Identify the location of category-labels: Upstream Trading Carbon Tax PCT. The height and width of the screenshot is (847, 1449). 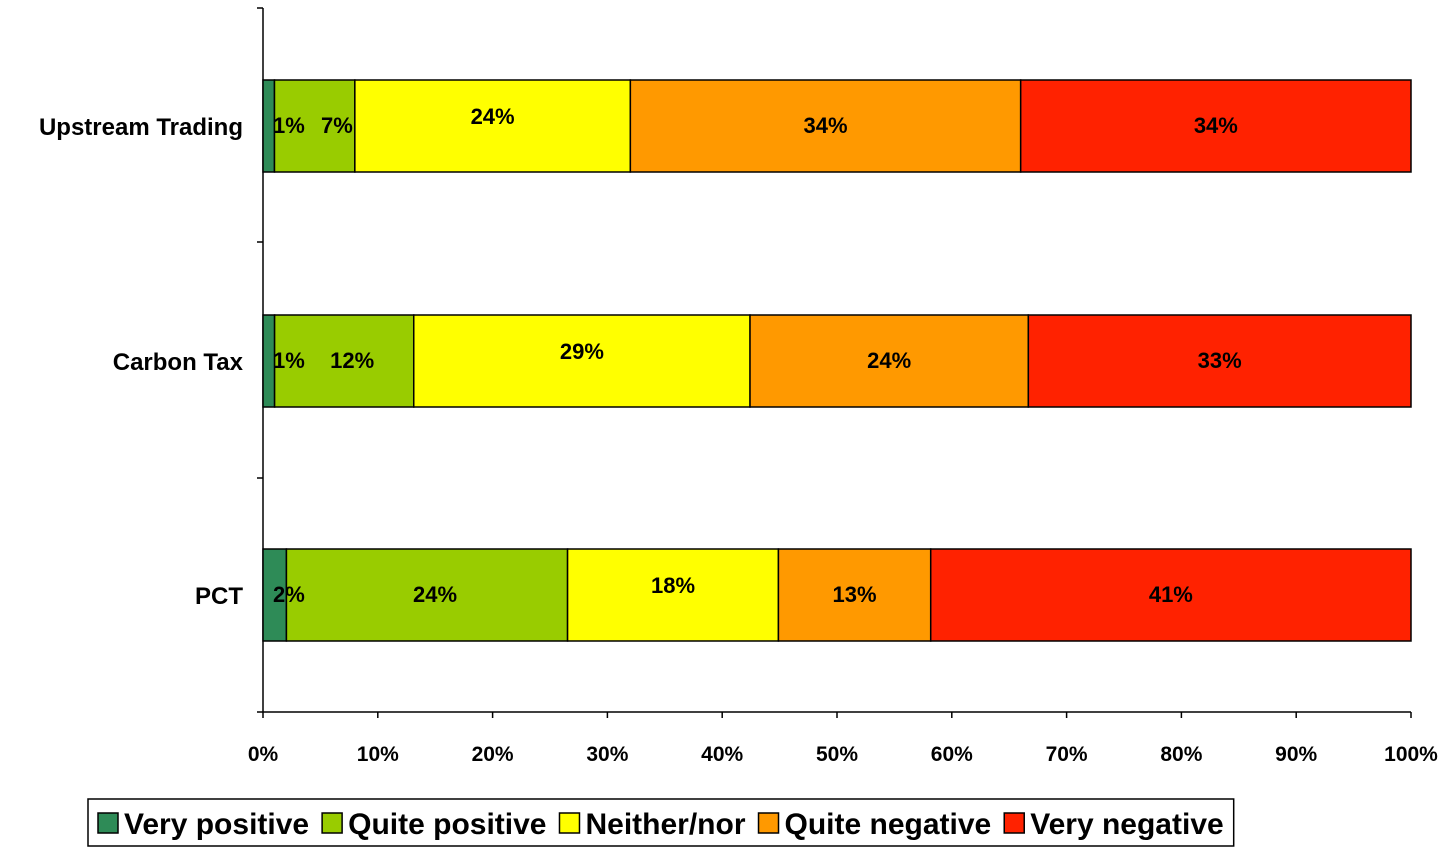
(141, 362).